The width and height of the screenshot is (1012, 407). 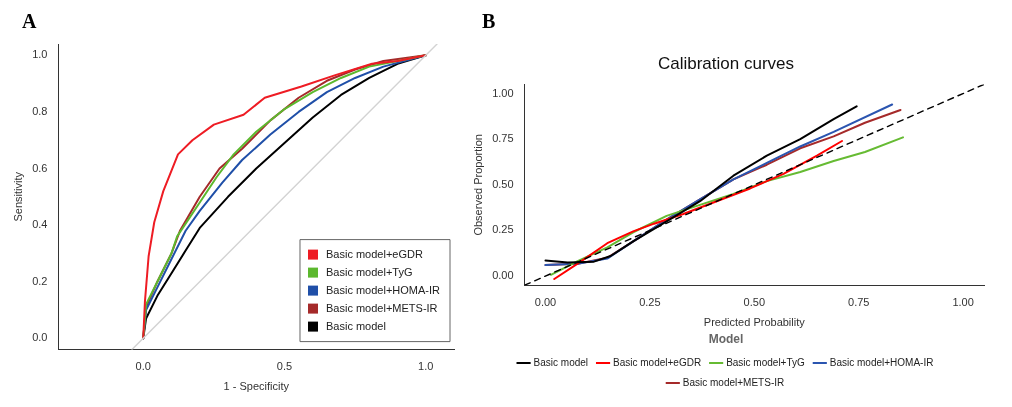 What do you see at coordinates (726, 63) in the screenshot?
I see `chart-title: Calibration curves` at bounding box center [726, 63].